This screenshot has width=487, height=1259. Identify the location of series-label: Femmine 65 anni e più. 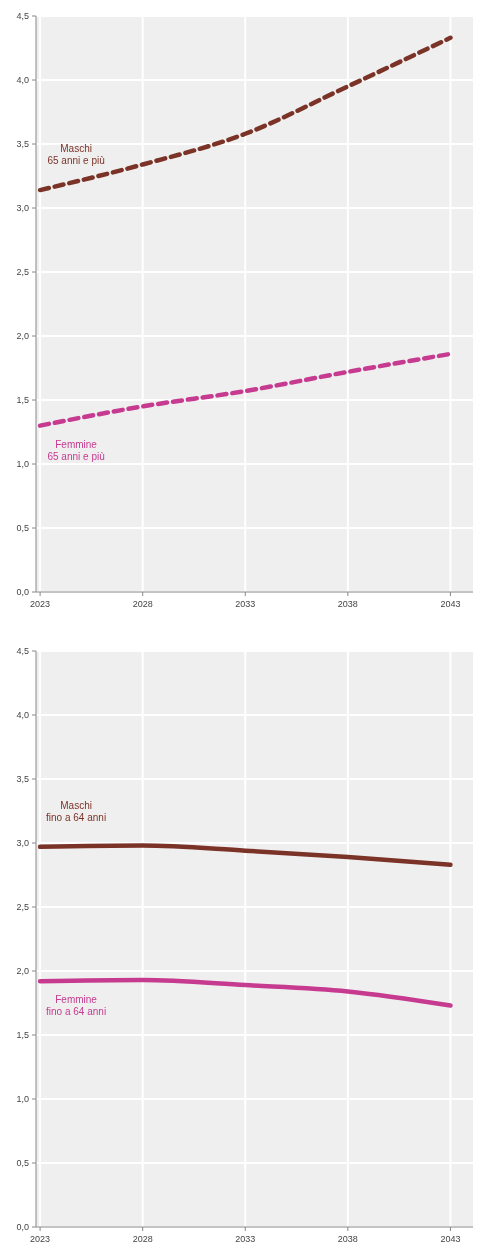
(76, 450).